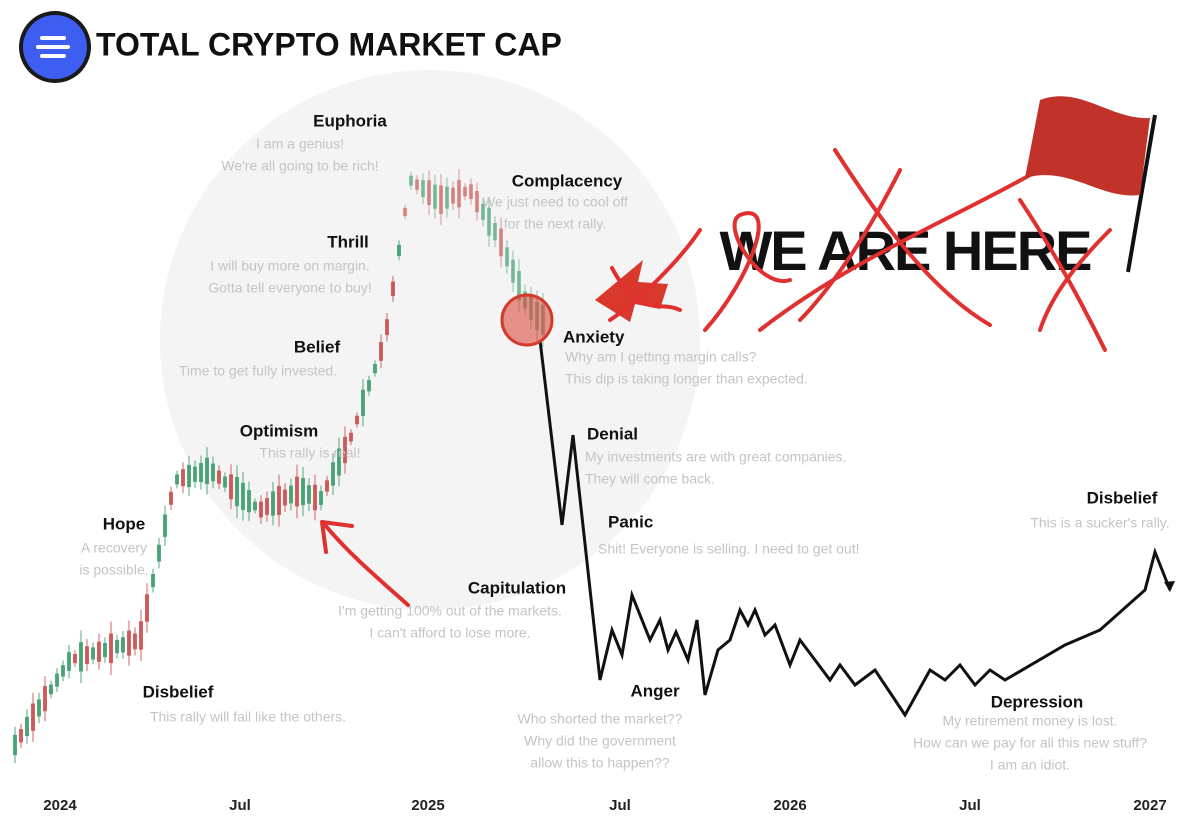 The image size is (1200, 828). What do you see at coordinates (60, 805) in the screenshot?
I see `x-tick-label: 2024` at bounding box center [60, 805].